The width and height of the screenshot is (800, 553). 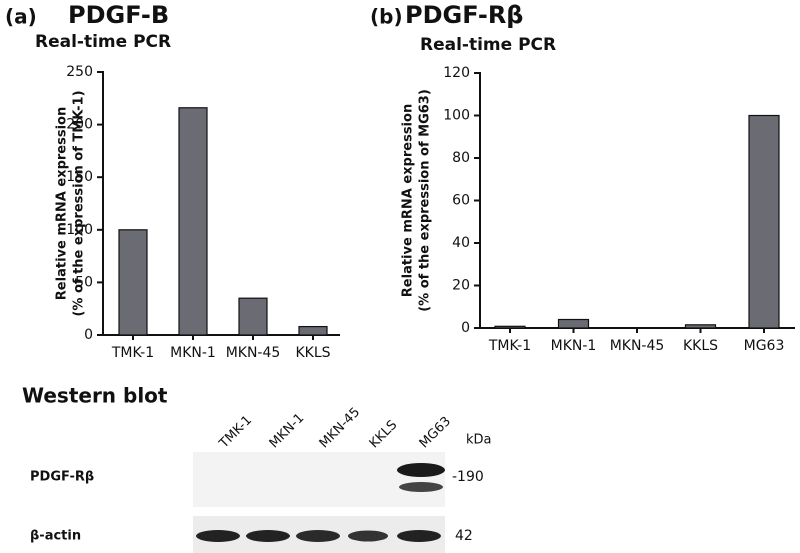 What do you see at coordinates (79, 72) in the screenshot?
I see `y-tick-label: 250` at bounding box center [79, 72].